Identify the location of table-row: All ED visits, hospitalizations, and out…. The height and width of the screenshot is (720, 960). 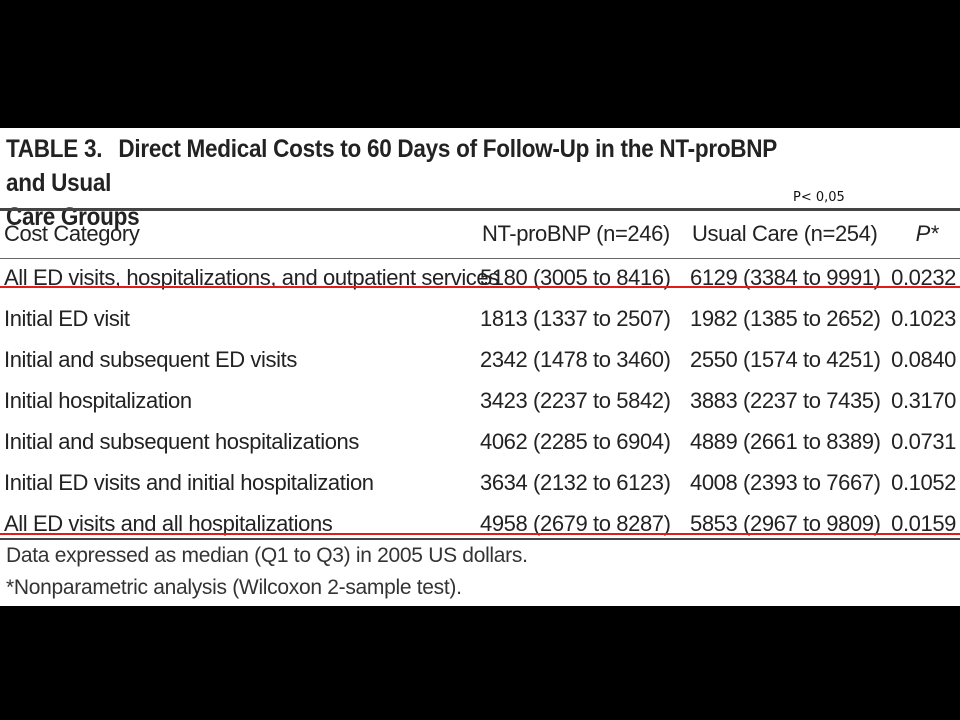
(480, 278).